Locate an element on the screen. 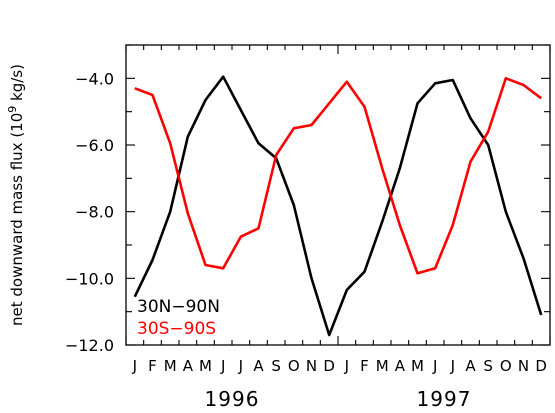 The image size is (555, 413). y-axis-title-unit: kg/s) is located at coordinates (17, 85).